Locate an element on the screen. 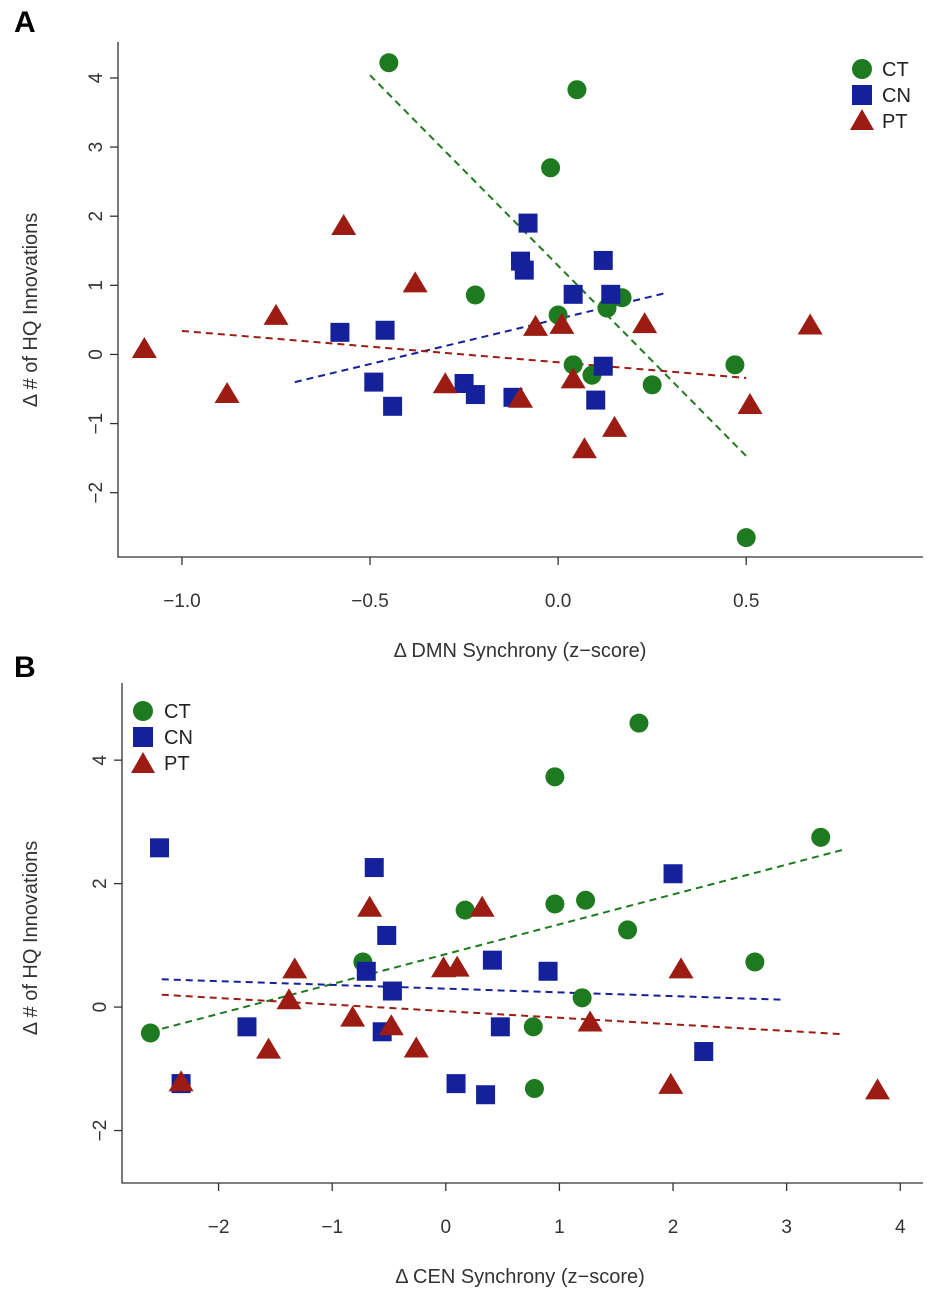 This screenshot has height=1300, width=950. x-tick-label: 0.0 is located at coordinates (558, 601).